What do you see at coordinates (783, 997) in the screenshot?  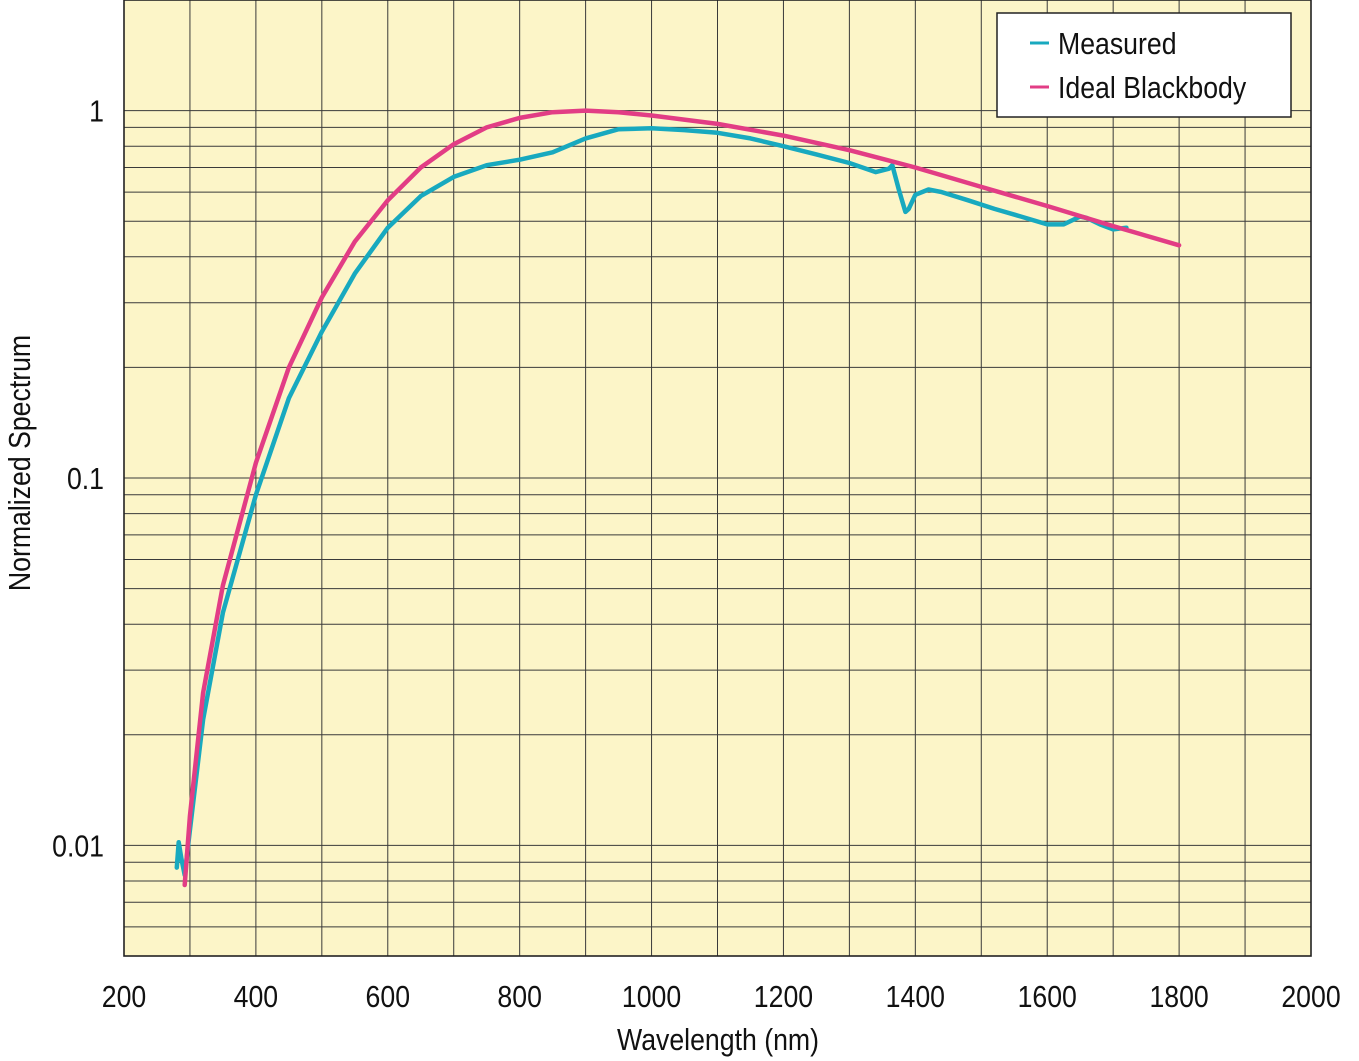 I see `x-tick-label: 1200` at bounding box center [783, 997].